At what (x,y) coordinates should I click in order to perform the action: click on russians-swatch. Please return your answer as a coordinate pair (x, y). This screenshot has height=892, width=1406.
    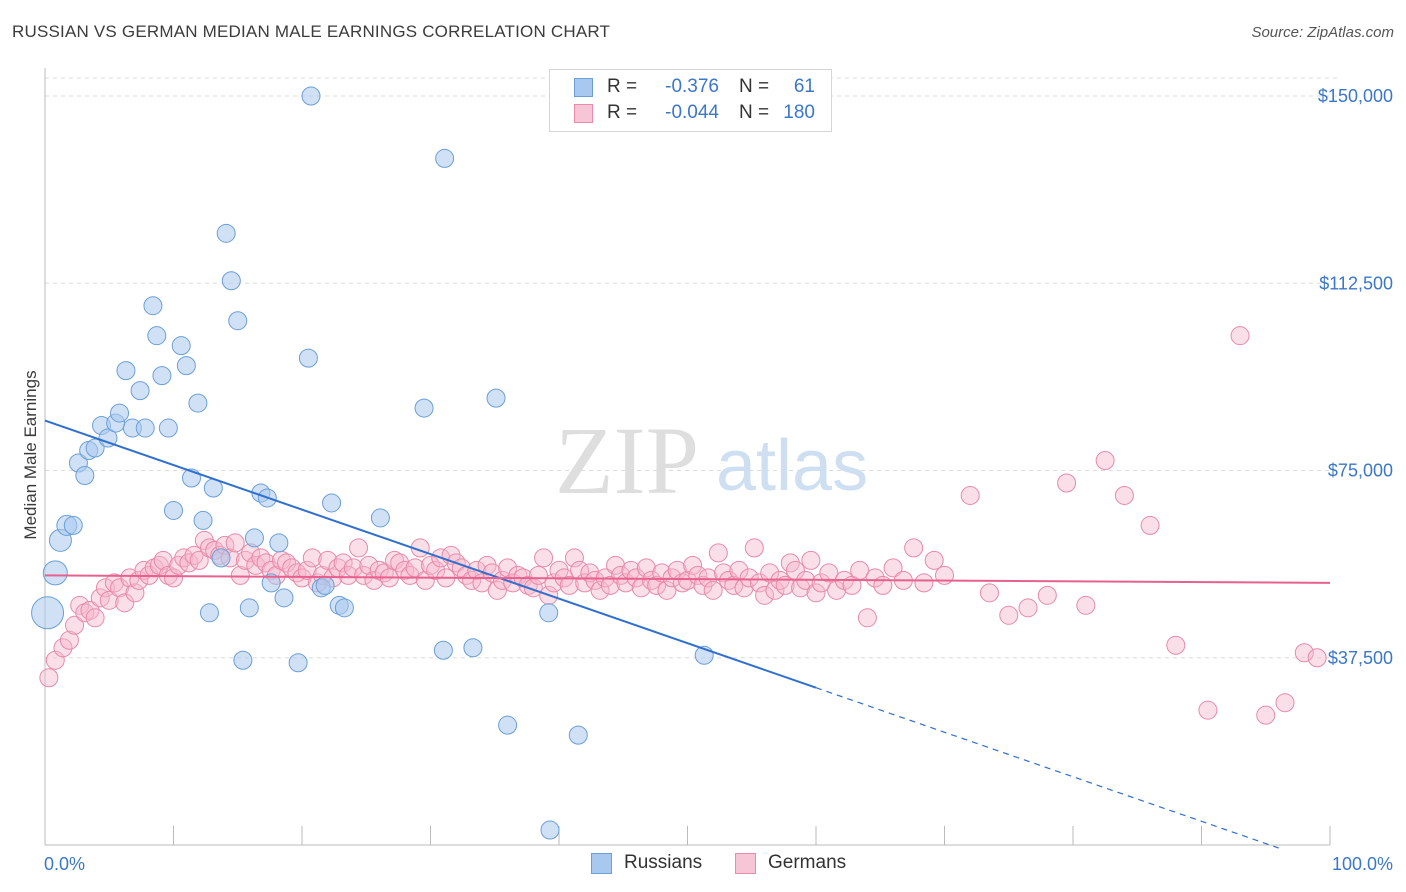
    Looking at the image, I should click on (601, 863).